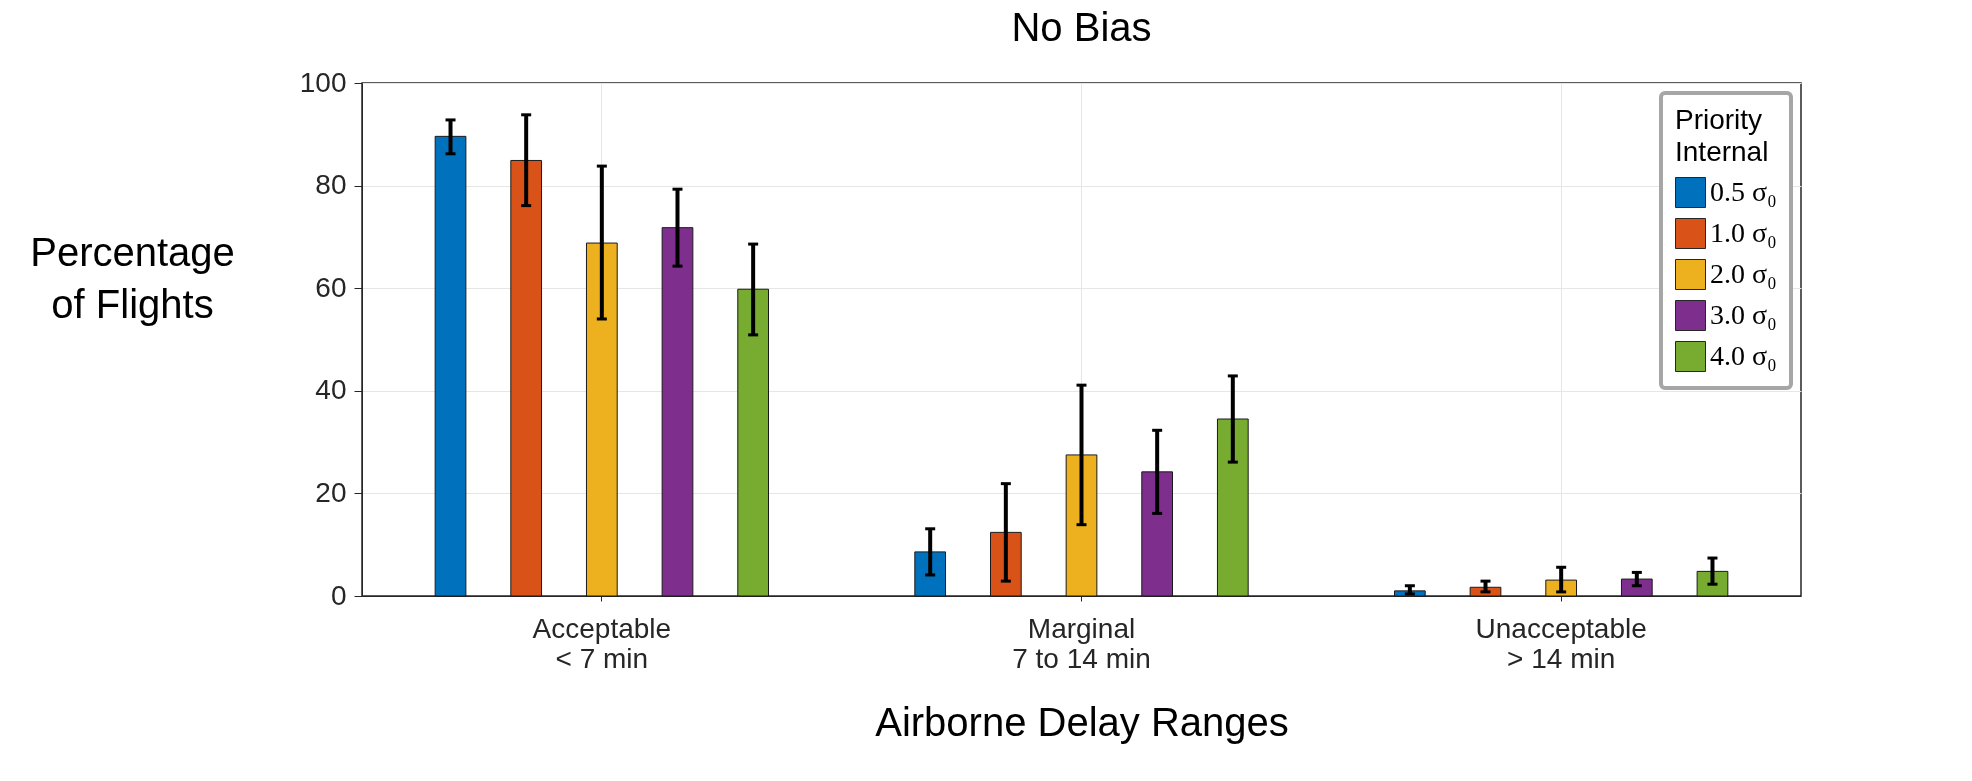 The width and height of the screenshot is (1972, 781). What do you see at coordinates (1722, 135) in the screenshot?
I see `legend-title: Priority Internal` at bounding box center [1722, 135].